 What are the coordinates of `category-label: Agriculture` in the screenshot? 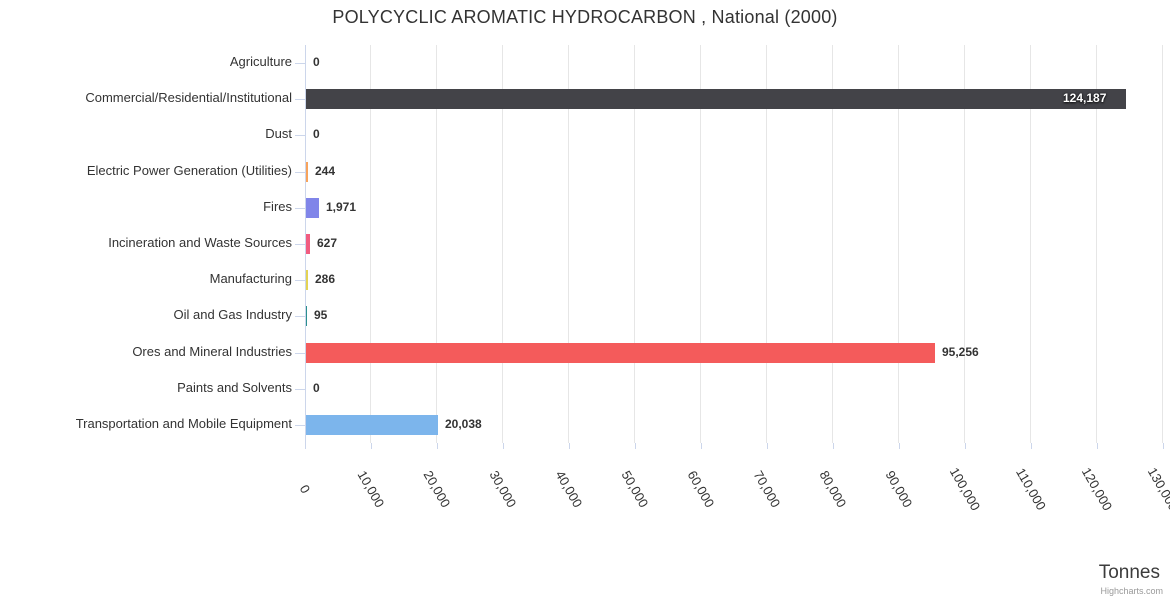 It's located at (260, 61).